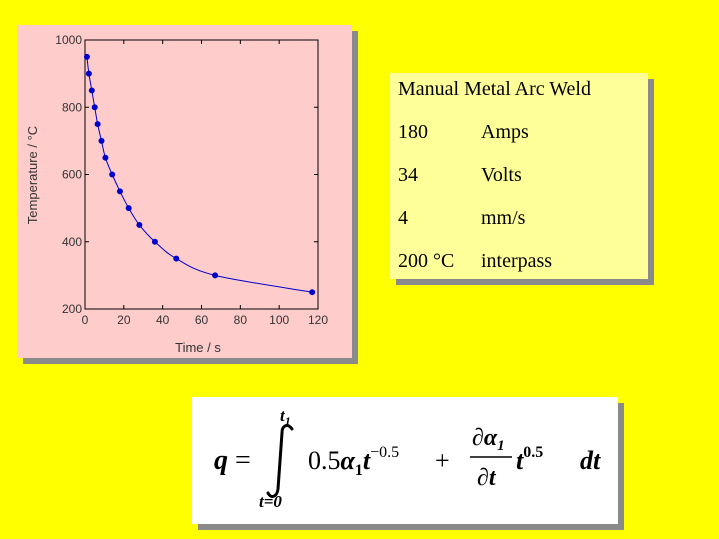 The height and width of the screenshot is (539, 719). I want to click on y-tick-label: 400, so click(72, 242).